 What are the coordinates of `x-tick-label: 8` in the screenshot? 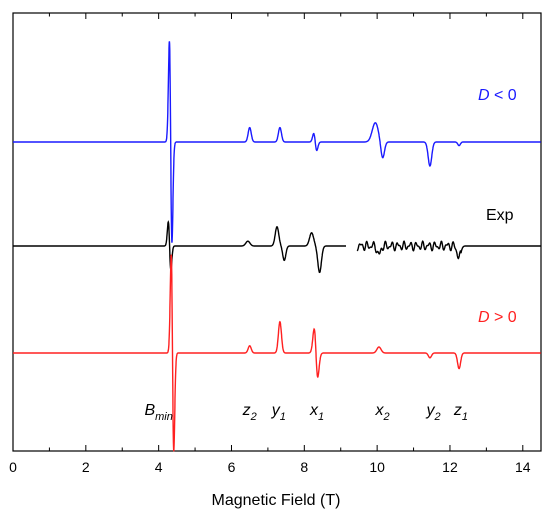 It's located at (304, 467).